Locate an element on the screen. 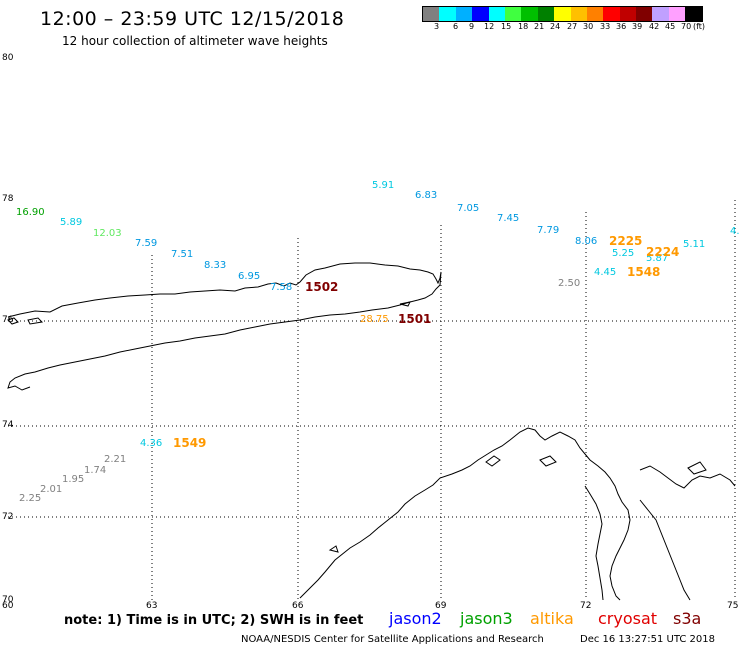 Image resolution: width=740 pixels, height=650 pixels. lat-label: 80 is located at coordinates (8, 58).